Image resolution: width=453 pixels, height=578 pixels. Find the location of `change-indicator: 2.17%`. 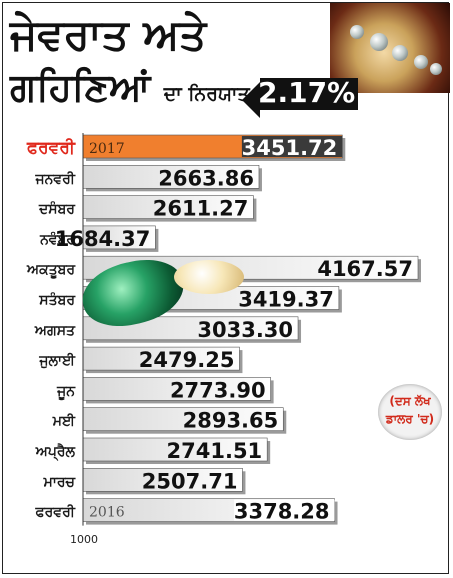

change-indicator: 2.17% is located at coordinates (305, 97).